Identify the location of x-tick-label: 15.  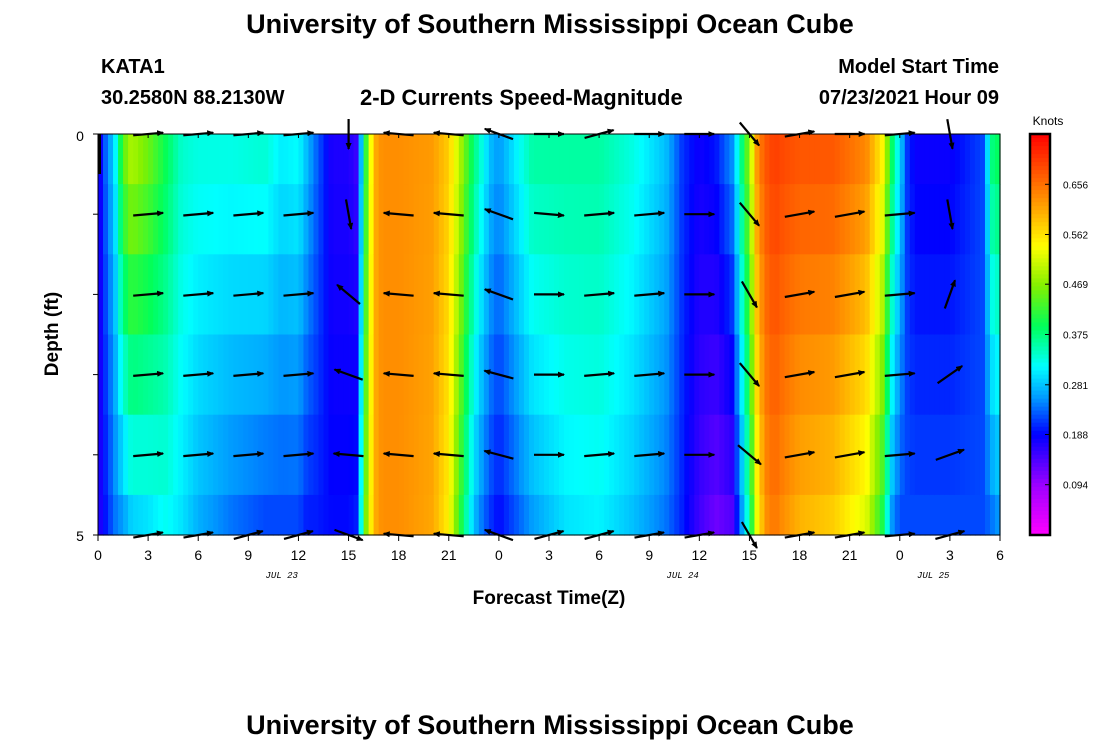
(750, 555).